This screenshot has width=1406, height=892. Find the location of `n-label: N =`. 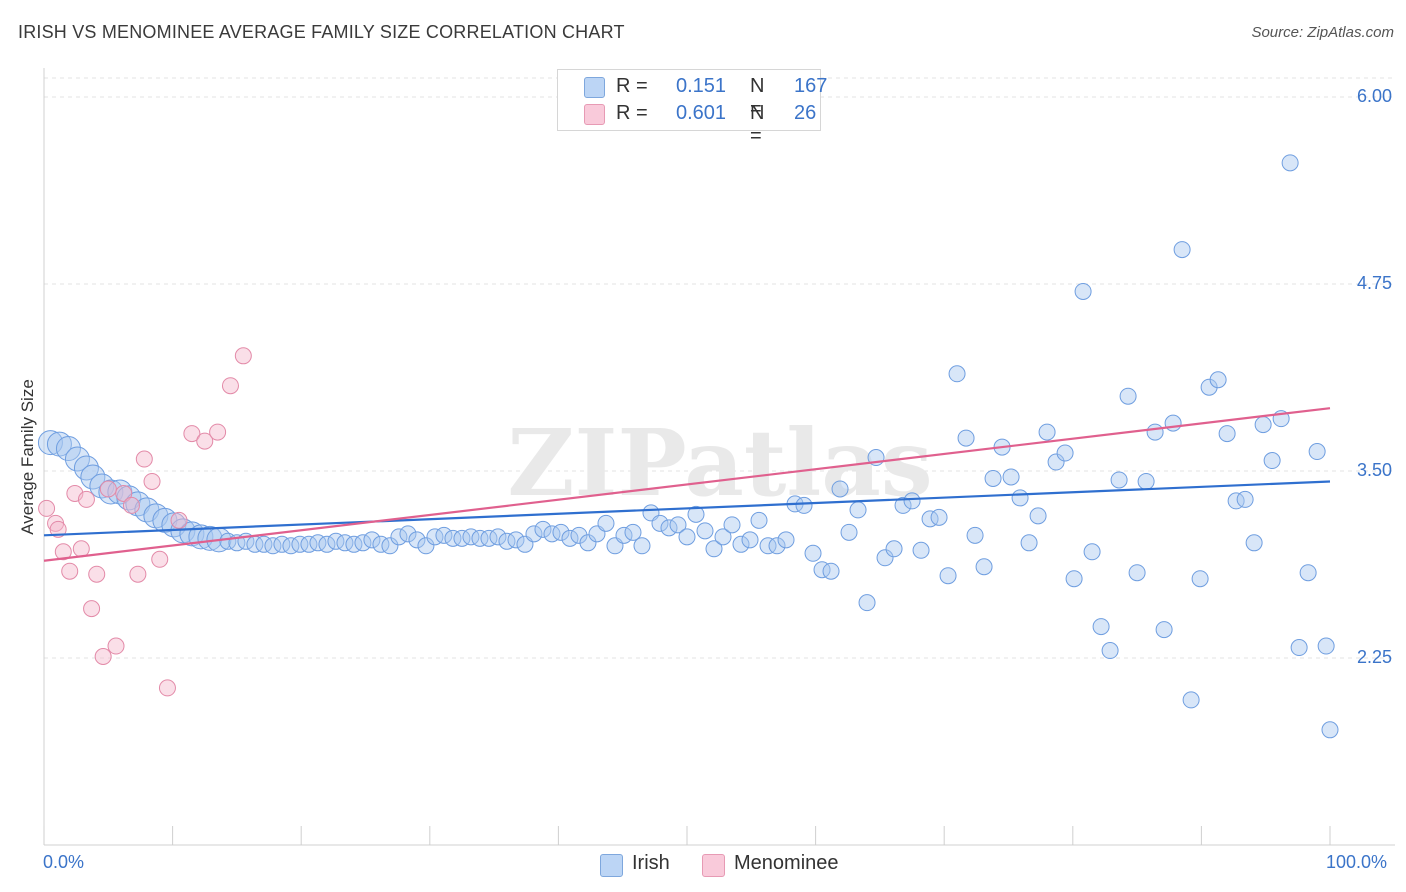

n-label: N = is located at coordinates (757, 97).